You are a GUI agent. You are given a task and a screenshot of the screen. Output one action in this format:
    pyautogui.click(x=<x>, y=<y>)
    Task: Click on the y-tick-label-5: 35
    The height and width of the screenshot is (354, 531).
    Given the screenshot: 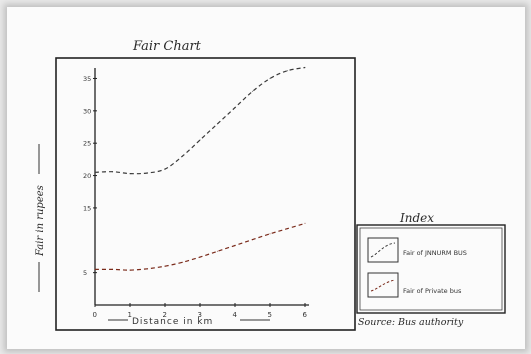 What is the action you would take?
    pyautogui.click(x=87, y=79)
    